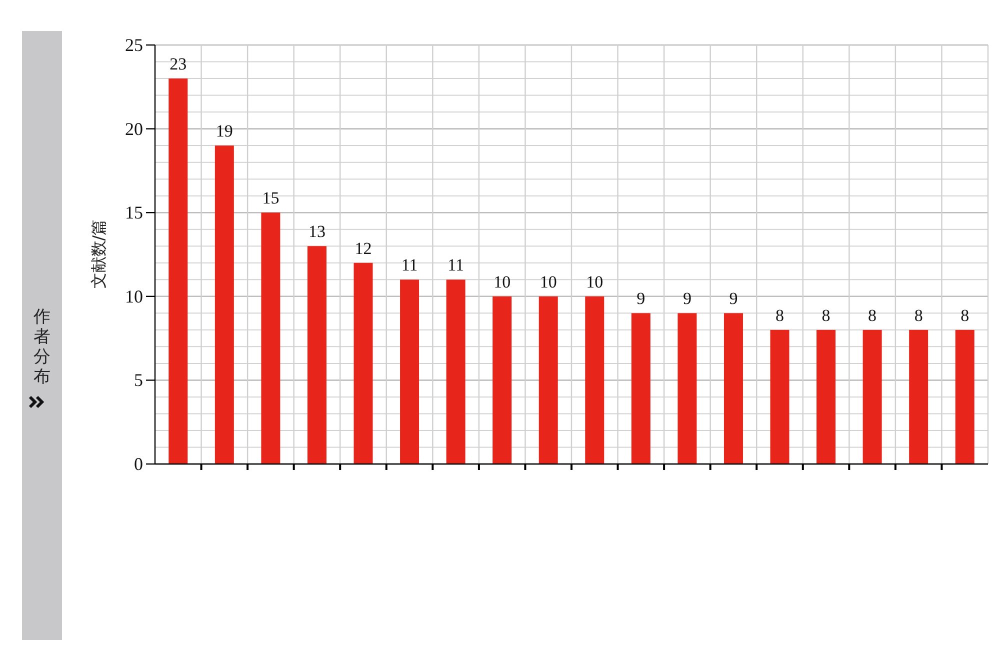 The image size is (996, 652). Describe the element at coordinates (134, 45) in the screenshot. I see `y-tick-label: 25` at that location.